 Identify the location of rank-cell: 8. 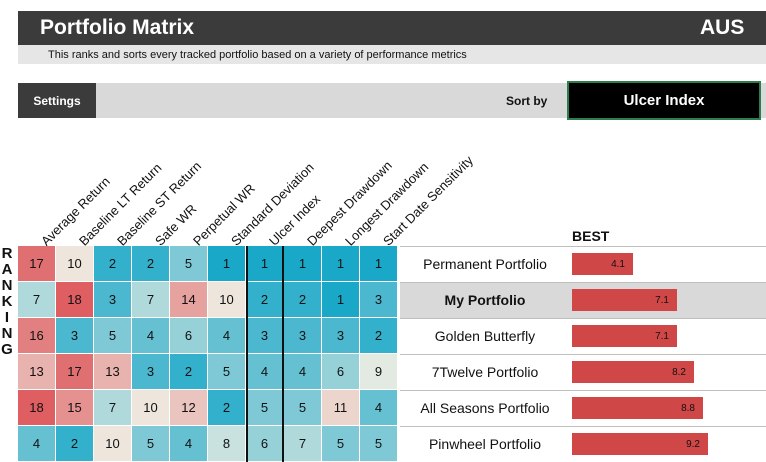
(227, 444).